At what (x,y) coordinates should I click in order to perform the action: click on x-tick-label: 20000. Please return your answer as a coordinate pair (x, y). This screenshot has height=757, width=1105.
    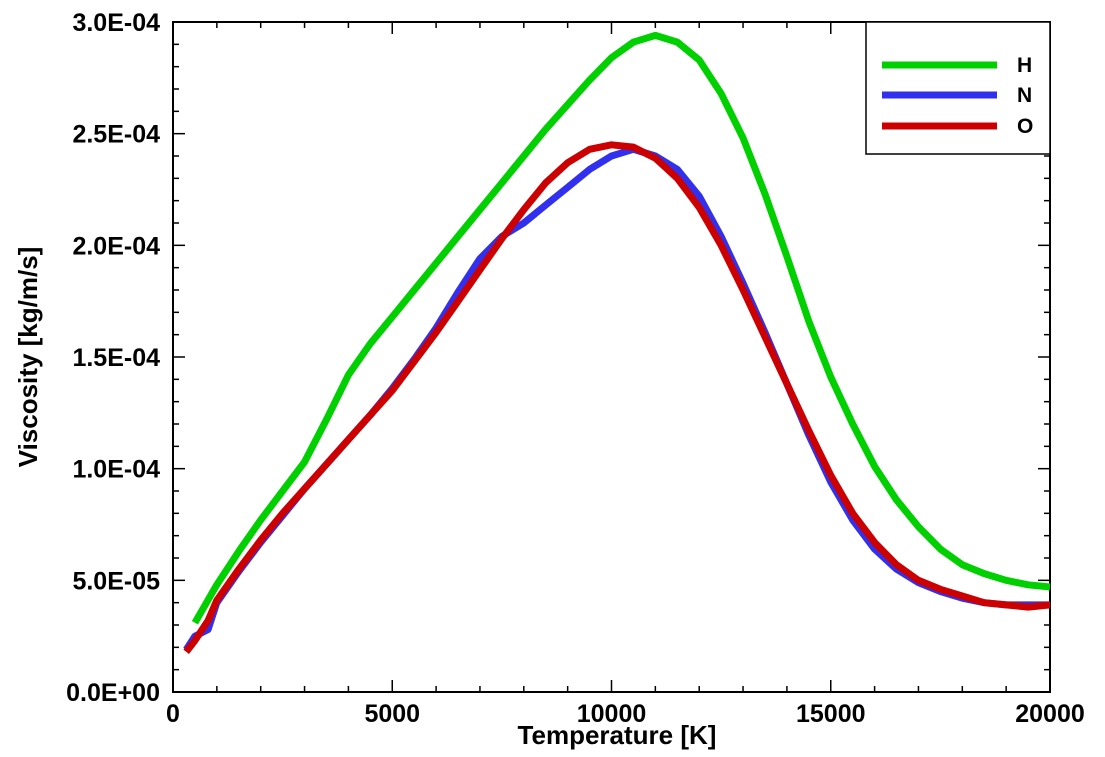
    Looking at the image, I should click on (1050, 714).